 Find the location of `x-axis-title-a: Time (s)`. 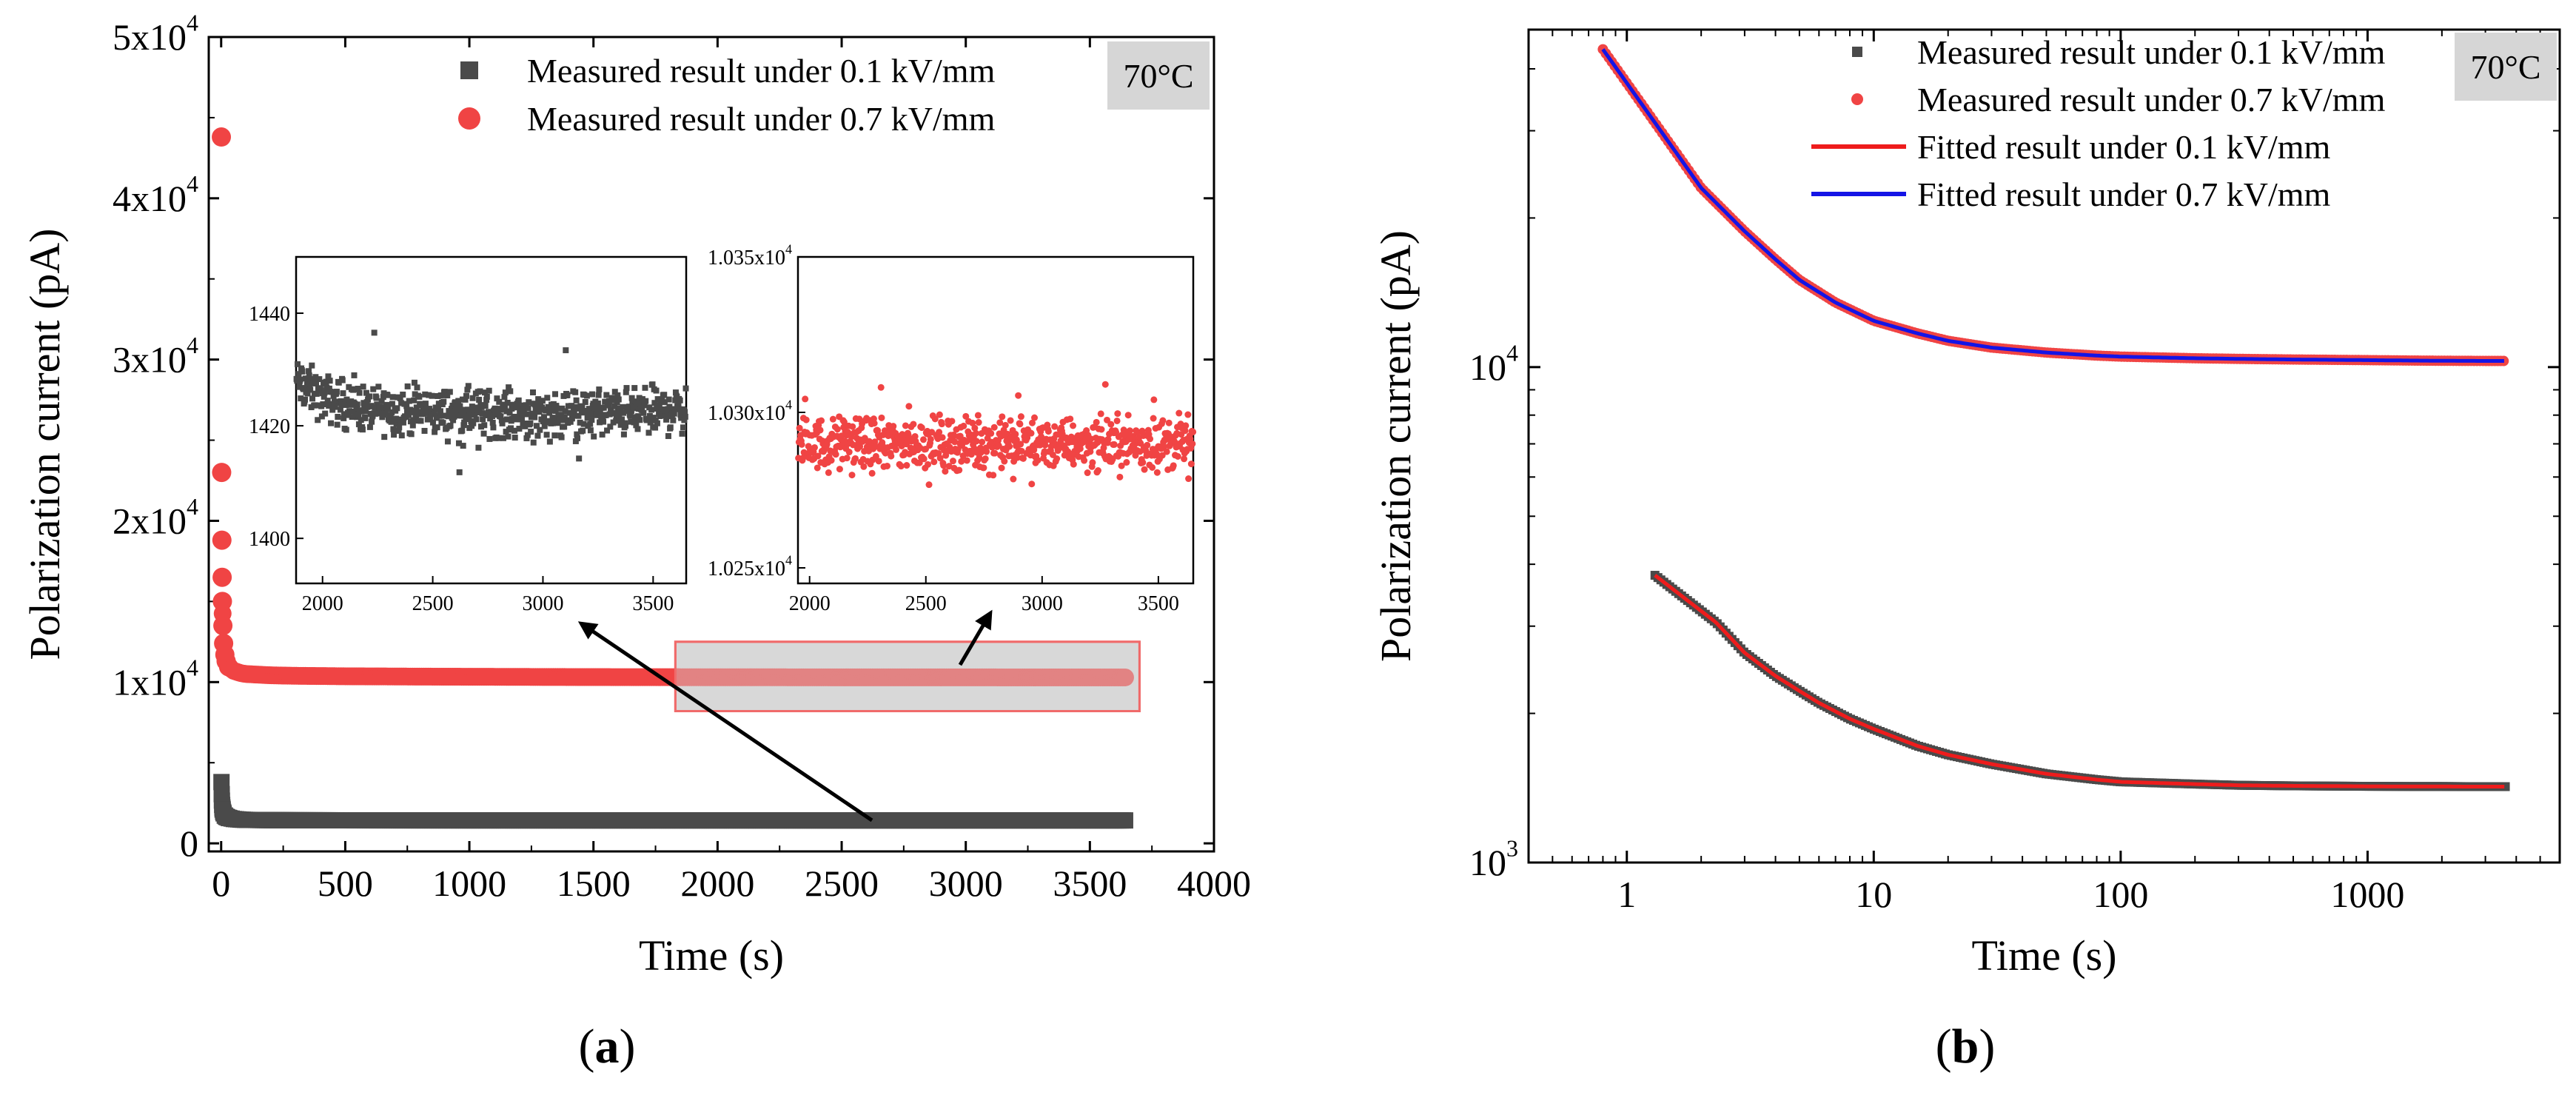

x-axis-title-a: Time (s) is located at coordinates (711, 955).